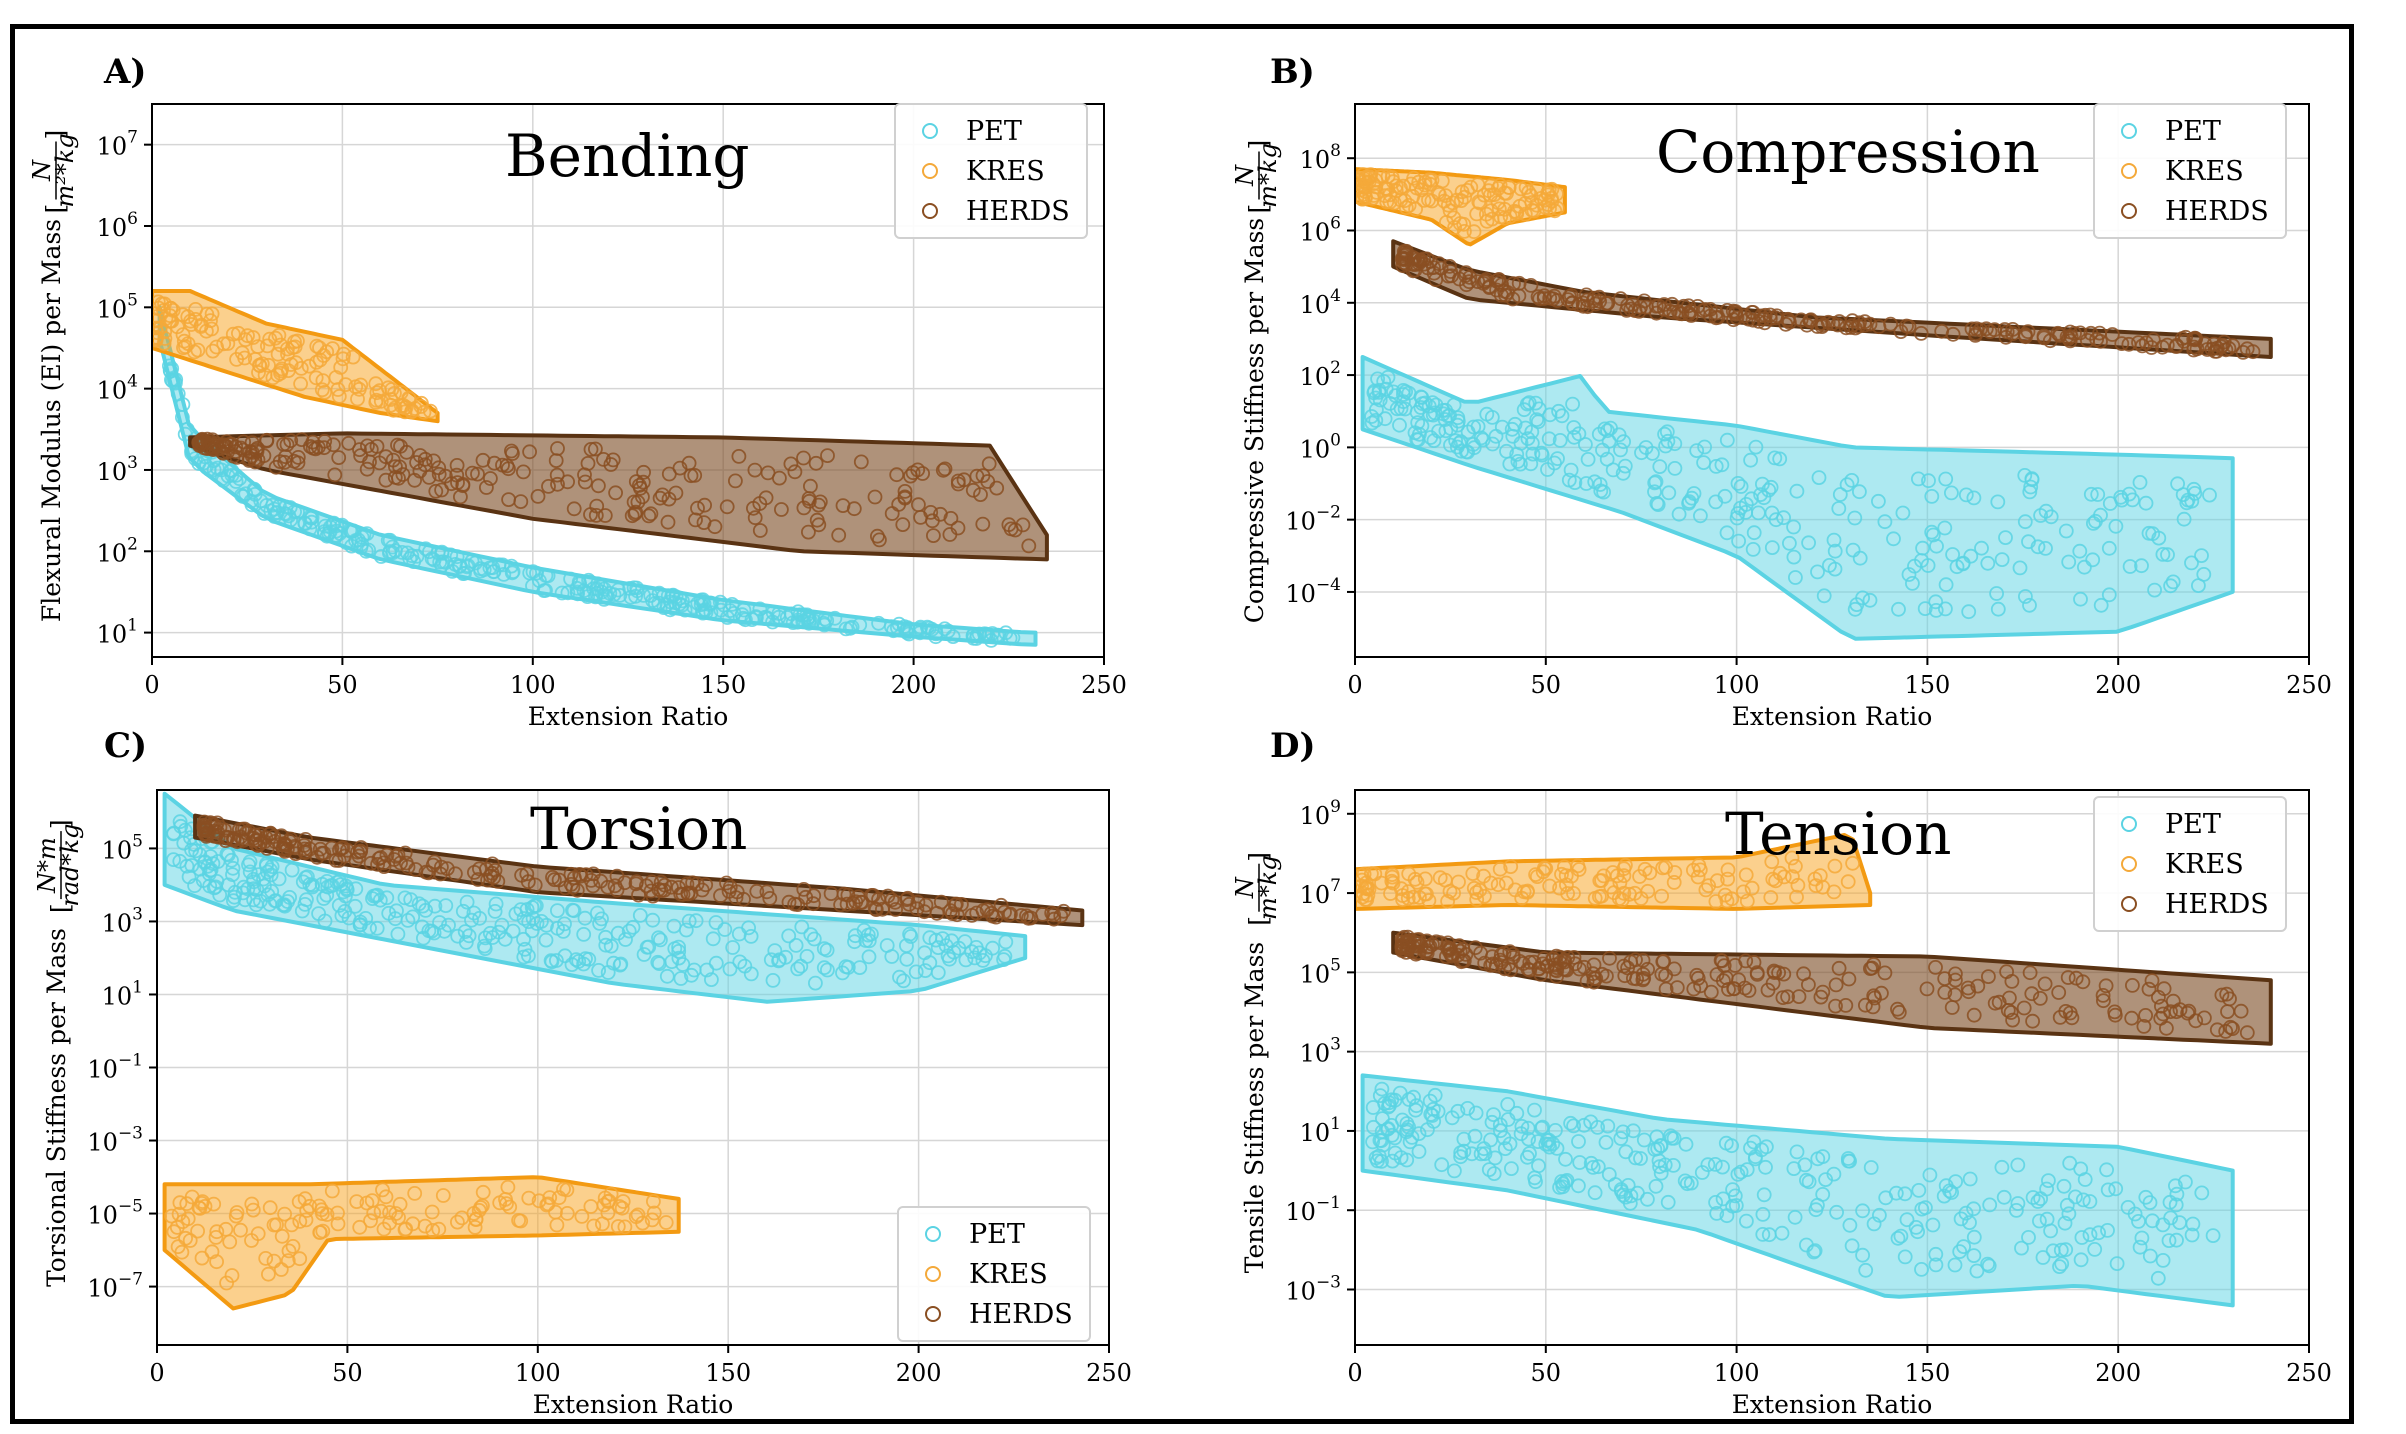  What do you see at coordinates (60, 908) in the screenshot?
I see `unit-bracket-left: [` at bounding box center [60, 908].